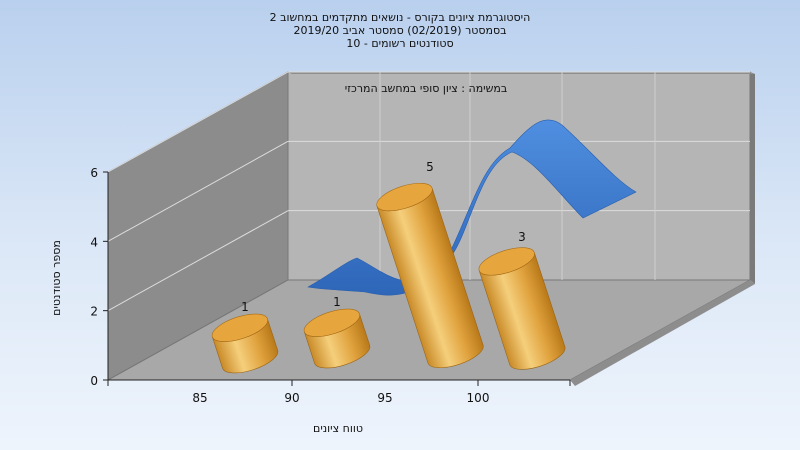  I want to click on box-edge-bottom, so click(662, 333).